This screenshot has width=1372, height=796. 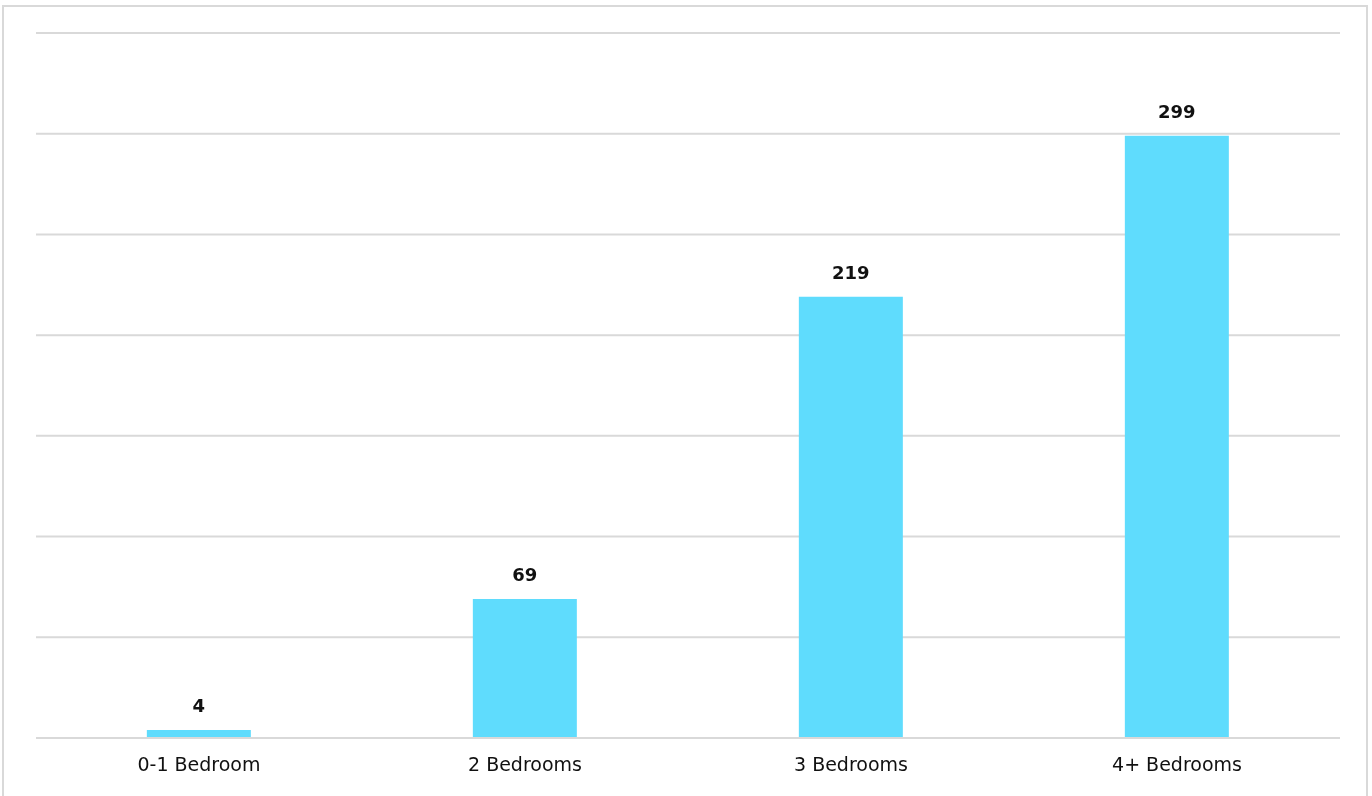 What do you see at coordinates (1177, 111) in the screenshot?
I see `data-label: 299` at bounding box center [1177, 111].